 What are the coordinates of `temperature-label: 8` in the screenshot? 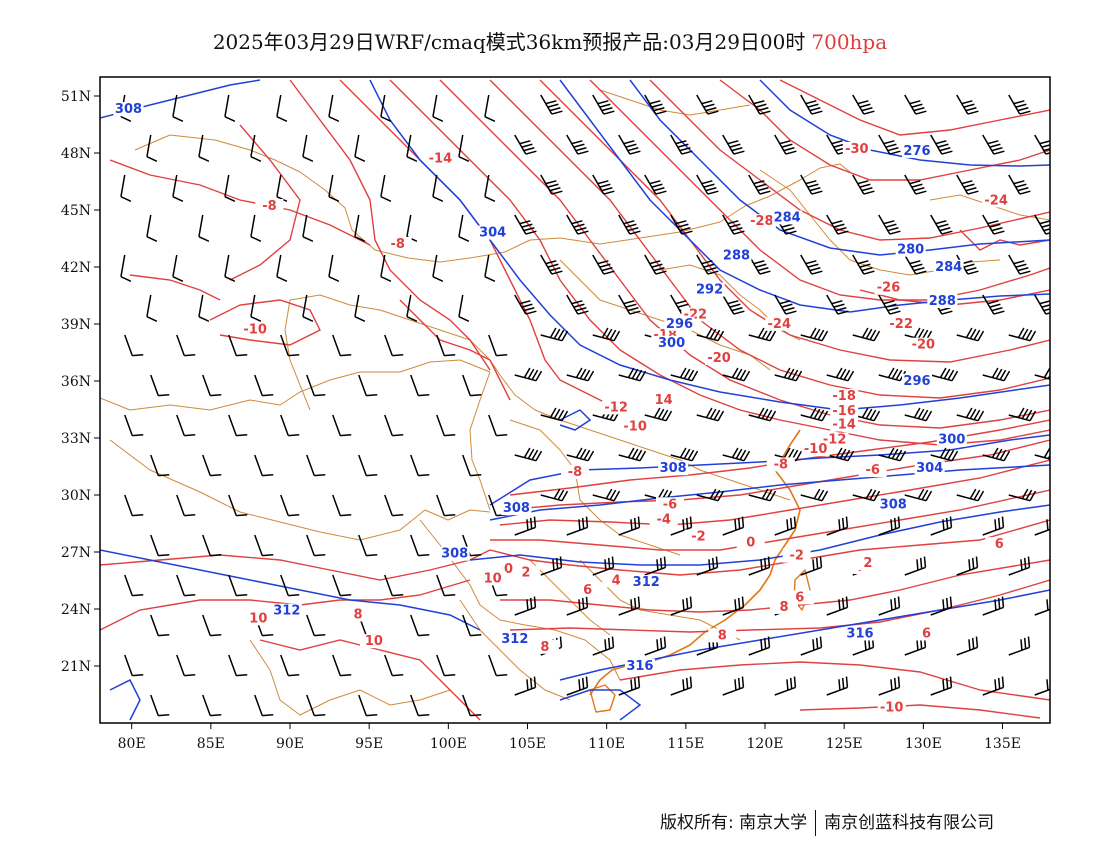 It's located at (544, 647).